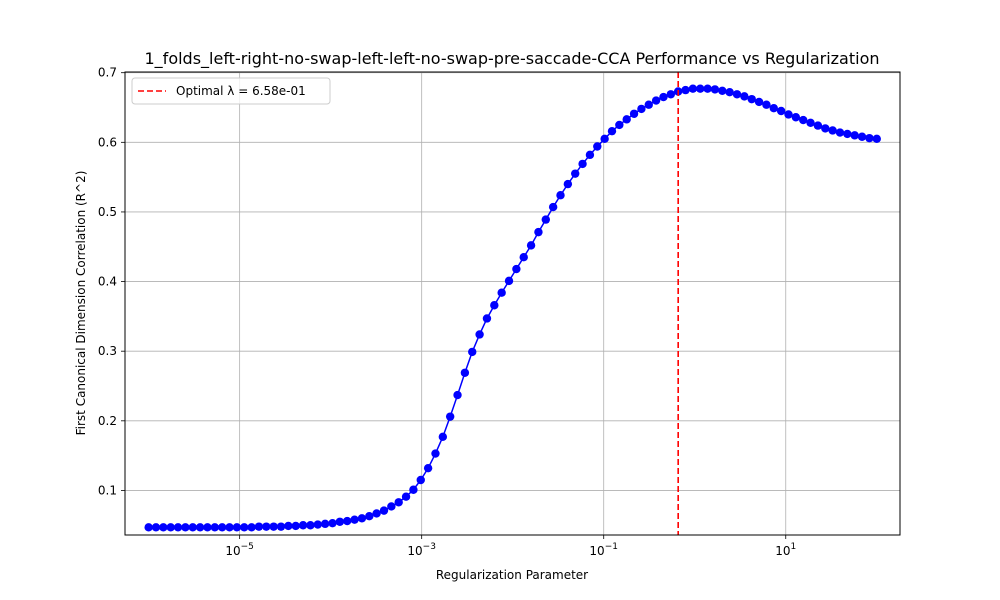  I want to click on x-axis: 10⁻⁵ 10⁻³ 10⁻¹ 10¹, so click(510, 546).